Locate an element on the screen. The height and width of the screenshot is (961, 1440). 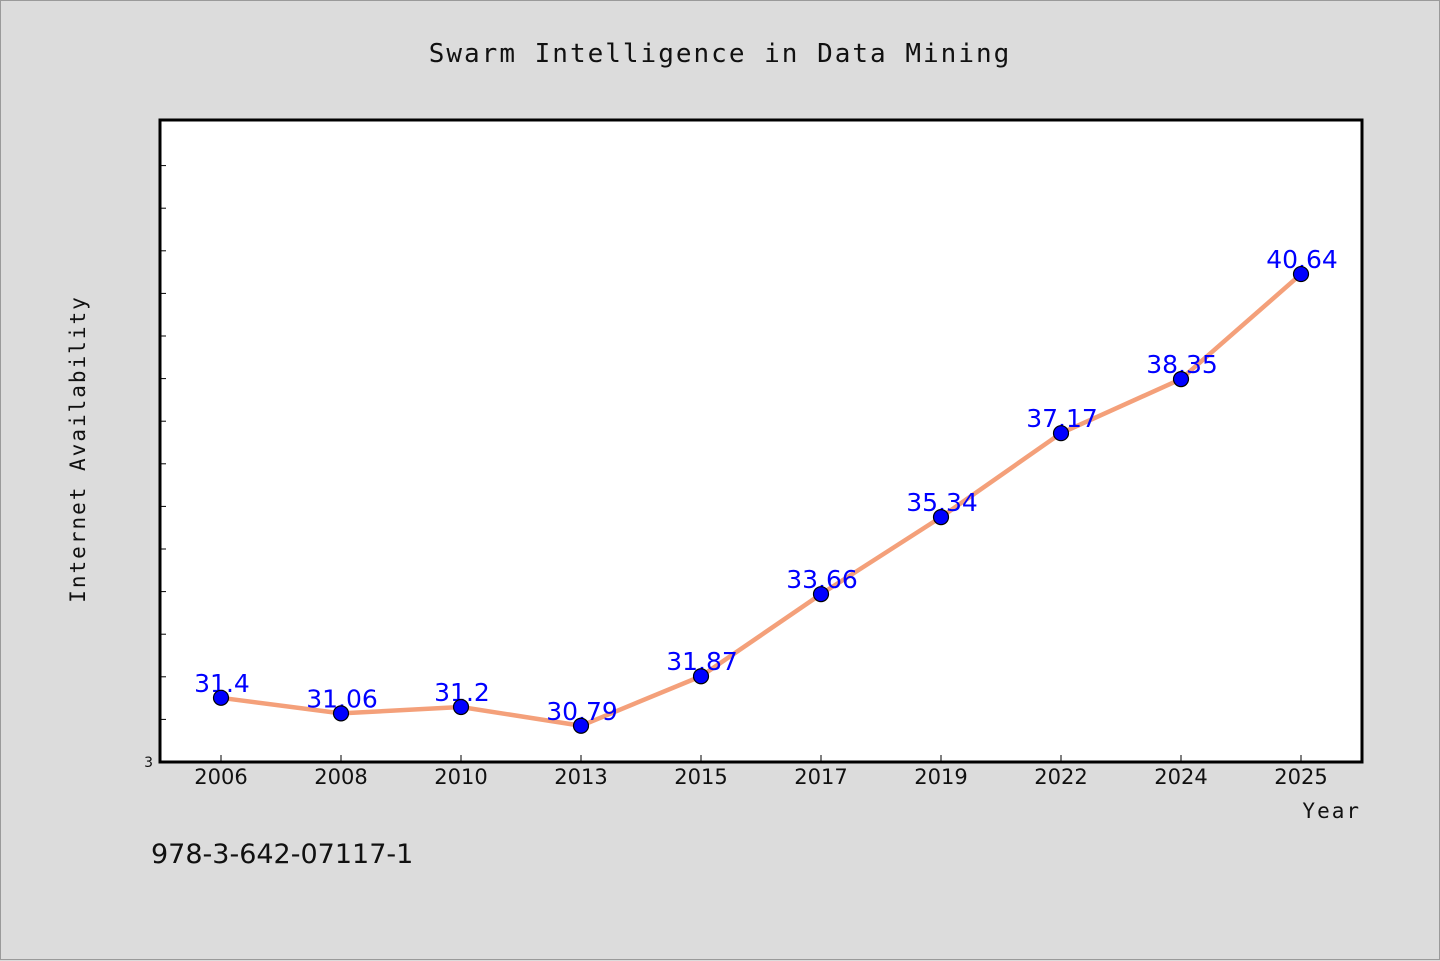
x-tick-label: 2006 is located at coordinates (220, 777).